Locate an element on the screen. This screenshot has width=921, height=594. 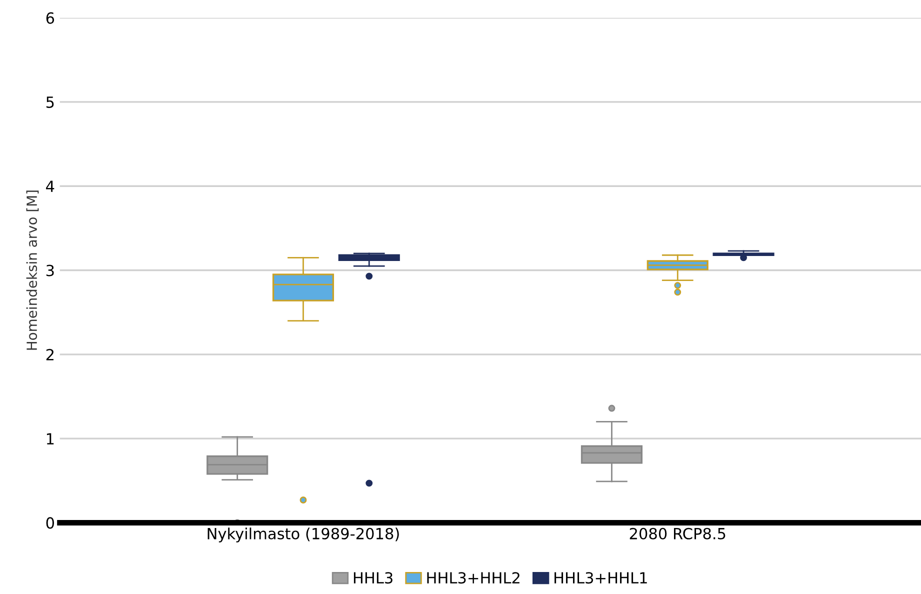
x-tick-label: Nykyilmasto (1989-2018) is located at coordinates (303, 535).